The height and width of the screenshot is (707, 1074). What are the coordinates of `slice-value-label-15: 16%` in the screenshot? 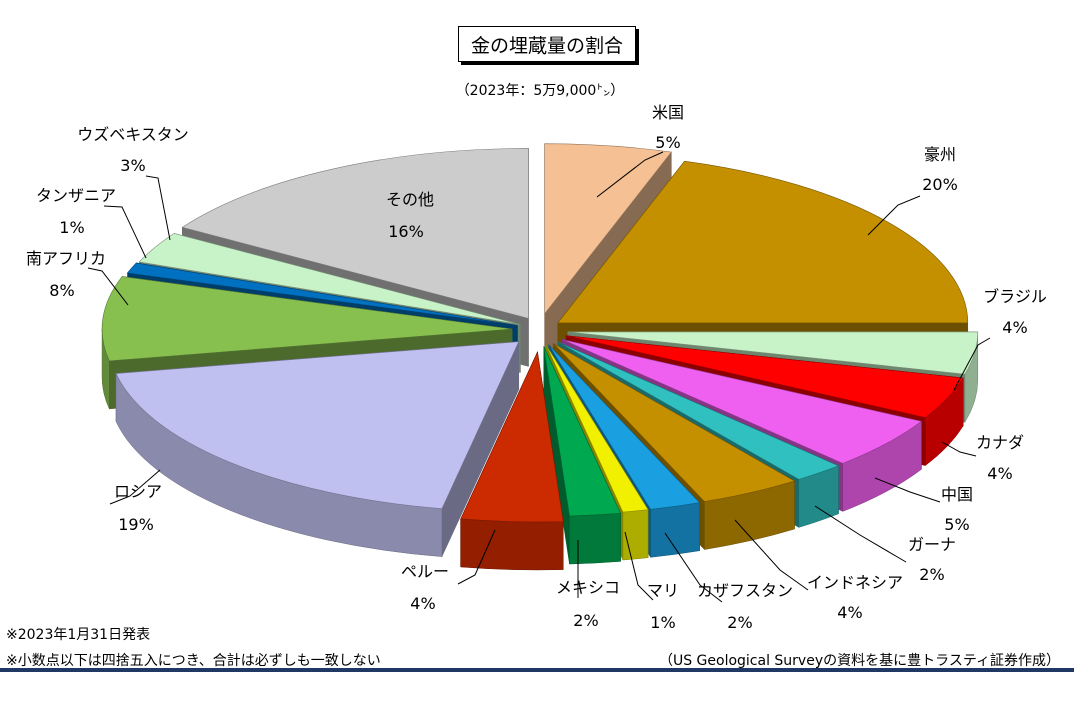 It's located at (406, 231).